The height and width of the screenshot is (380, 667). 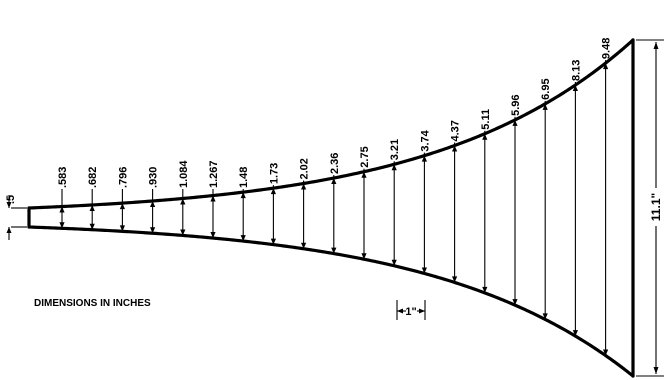 I want to click on section-spacing-dimension: 1", so click(x=411, y=310).